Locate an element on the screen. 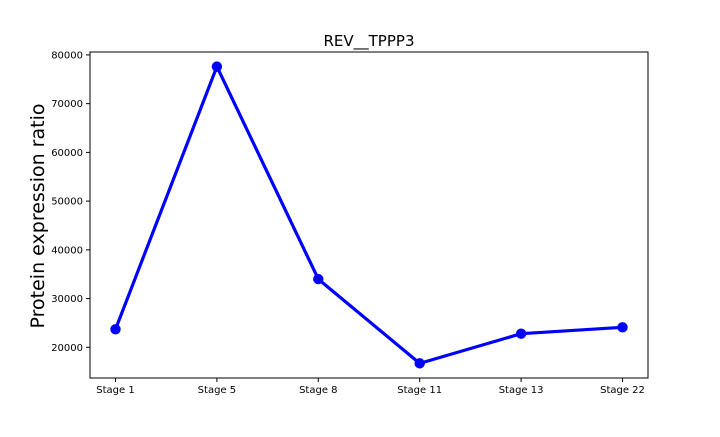  y-axis: 20000 30000 40000 50000 60000 70000 80000 is located at coordinates (70, 202).